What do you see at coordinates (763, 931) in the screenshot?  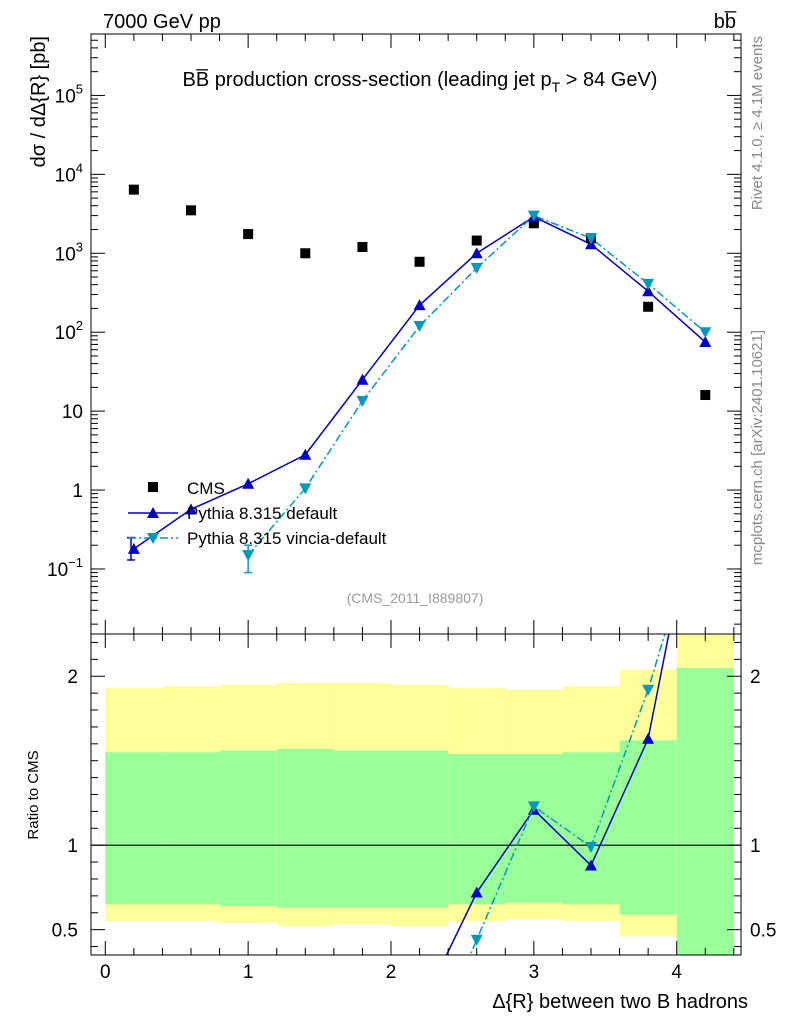 I see `ratio-y-tick-label-right: 0.5` at bounding box center [763, 931].